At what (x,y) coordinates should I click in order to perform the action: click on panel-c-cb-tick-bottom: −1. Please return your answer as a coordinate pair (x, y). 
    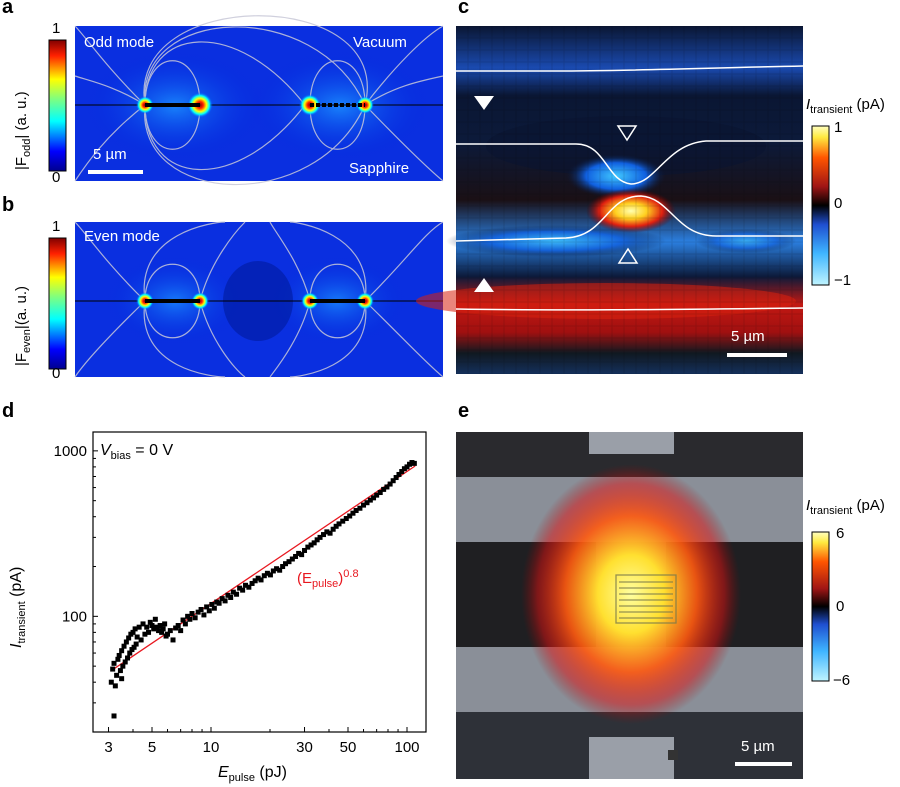
    Looking at the image, I should click on (843, 280).